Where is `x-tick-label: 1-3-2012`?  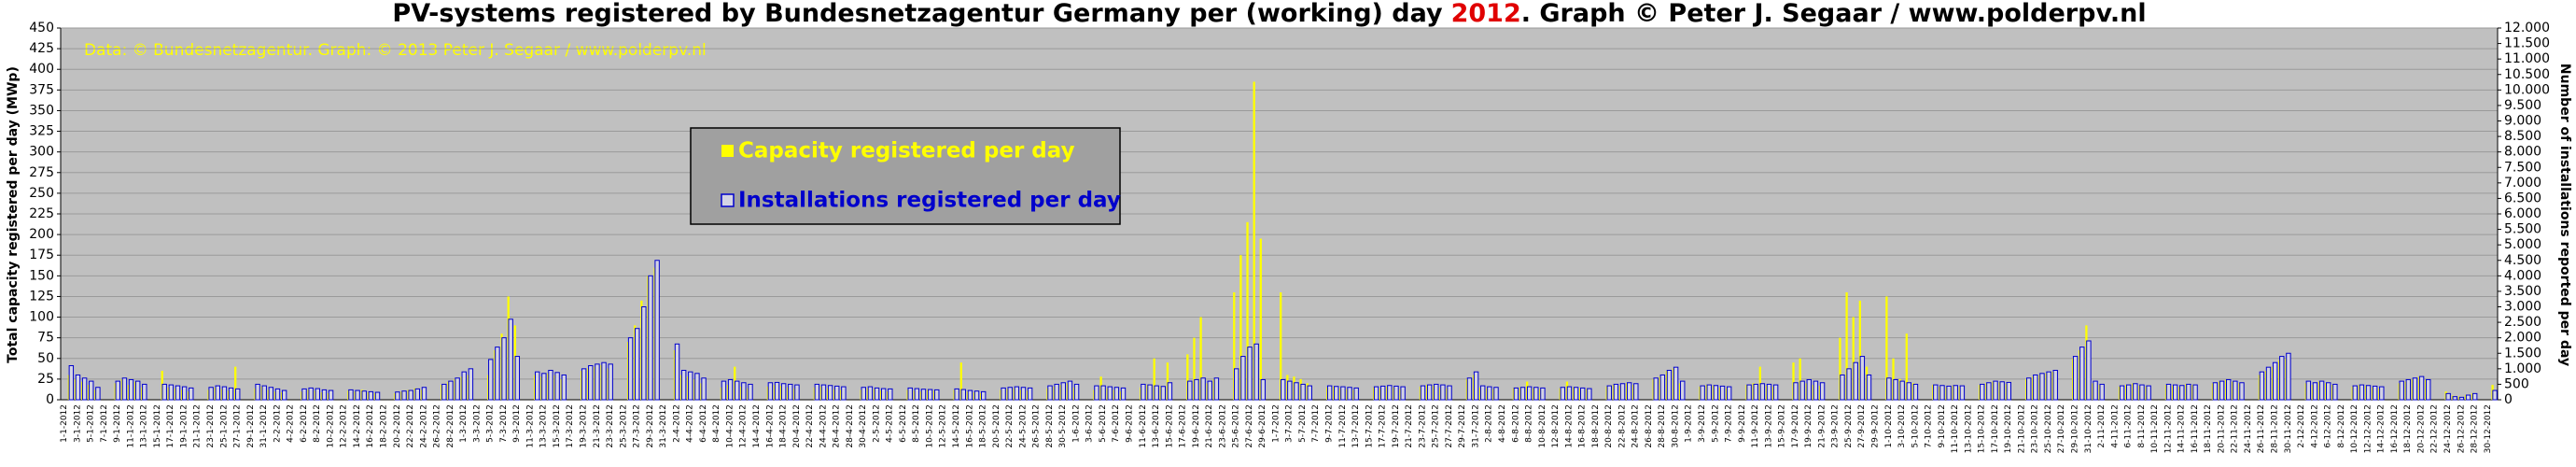
x-tick-label: 1-3-2012 is located at coordinates (464, 424).